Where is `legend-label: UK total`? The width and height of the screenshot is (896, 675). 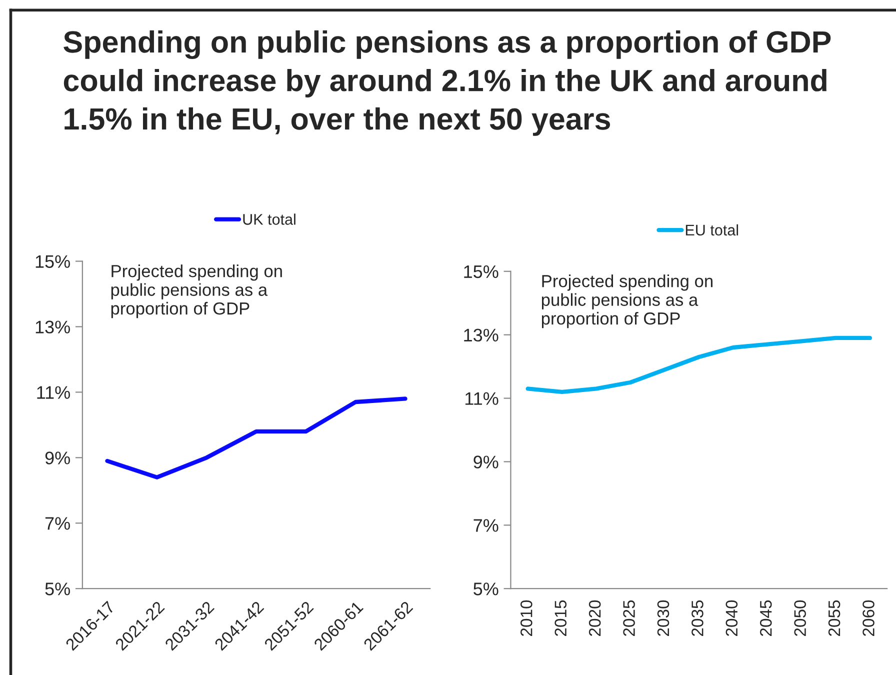
legend-label: UK total is located at coordinates (269, 219).